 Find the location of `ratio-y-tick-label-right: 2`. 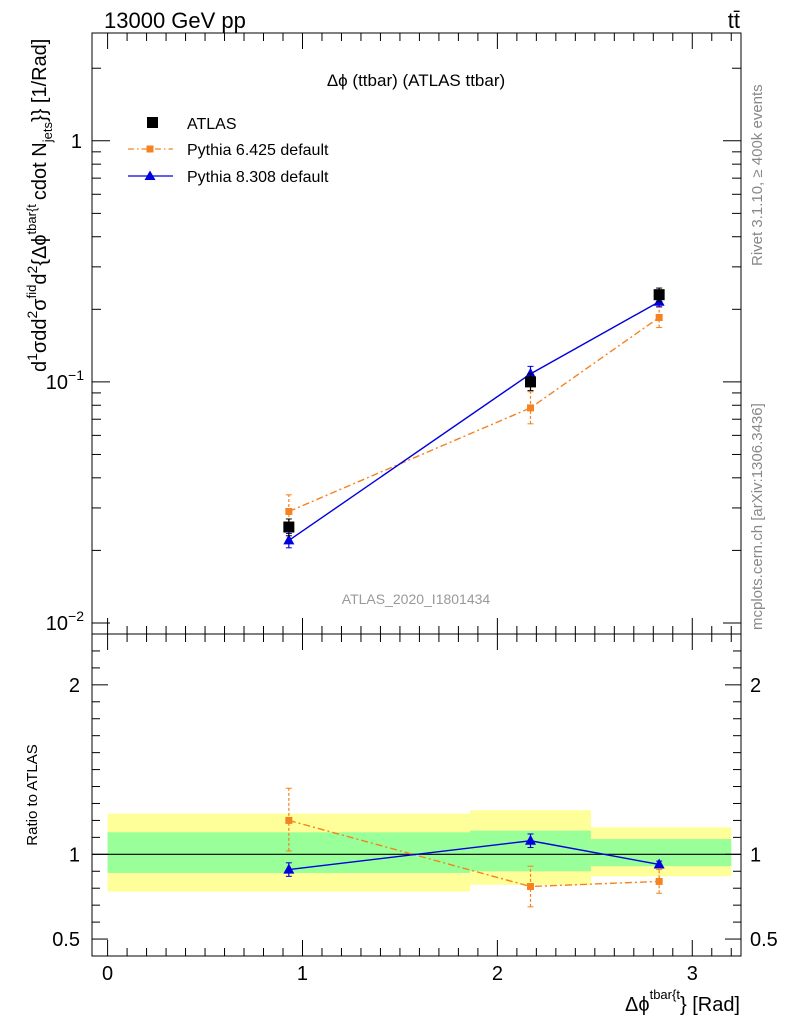

ratio-y-tick-label-right: 2 is located at coordinates (755, 686).